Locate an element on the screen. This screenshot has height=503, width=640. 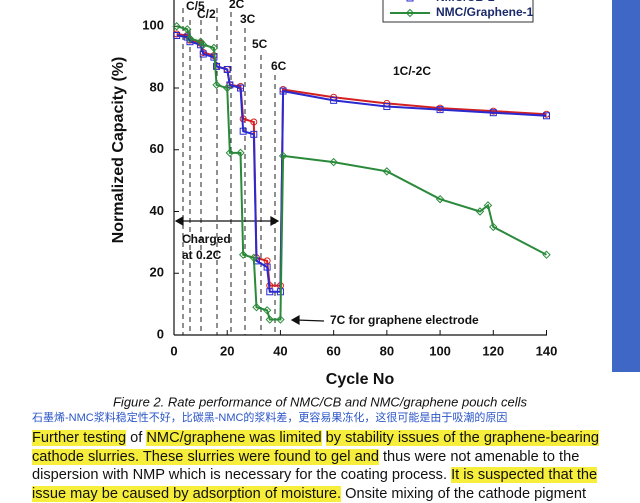
annotation: C/2 is located at coordinates (206, 14).